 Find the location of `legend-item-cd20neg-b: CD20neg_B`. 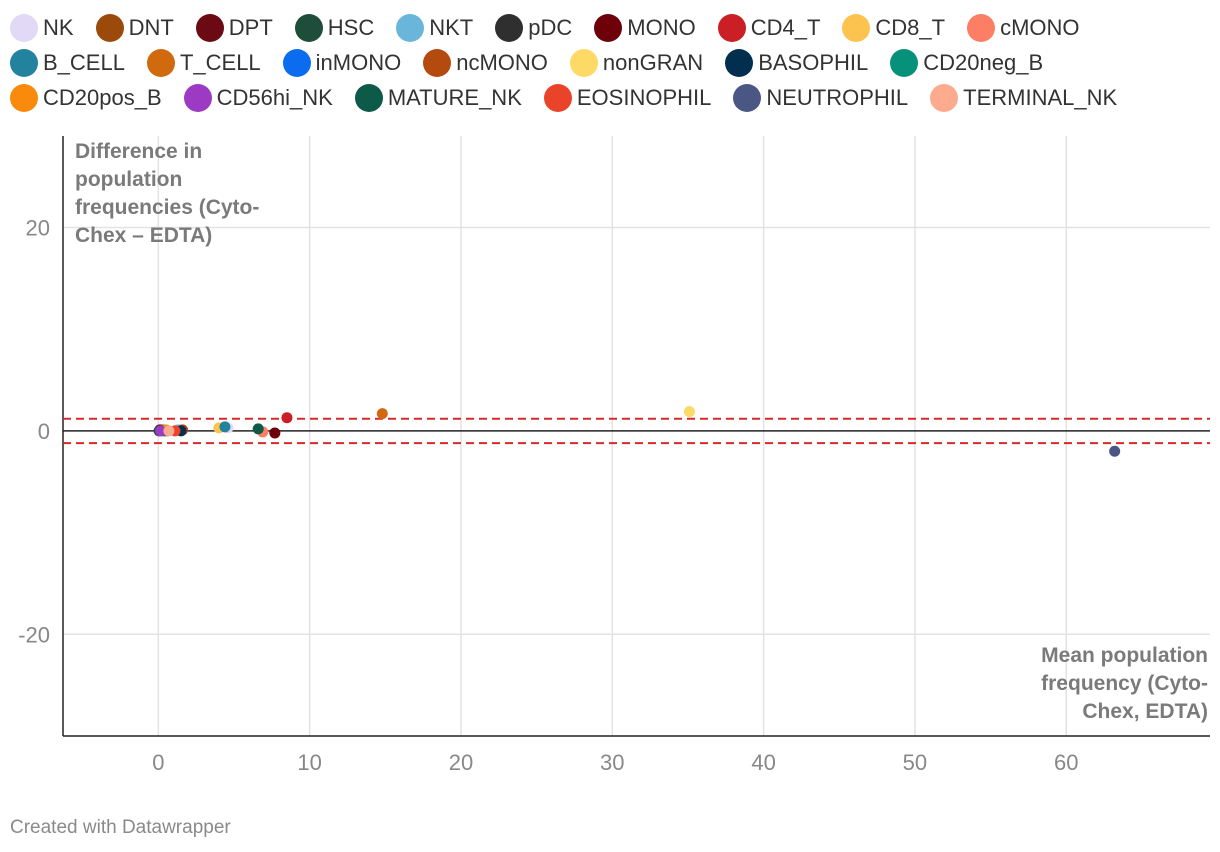

legend-item-cd20neg-b: CD20neg_B is located at coordinates (967, 62).